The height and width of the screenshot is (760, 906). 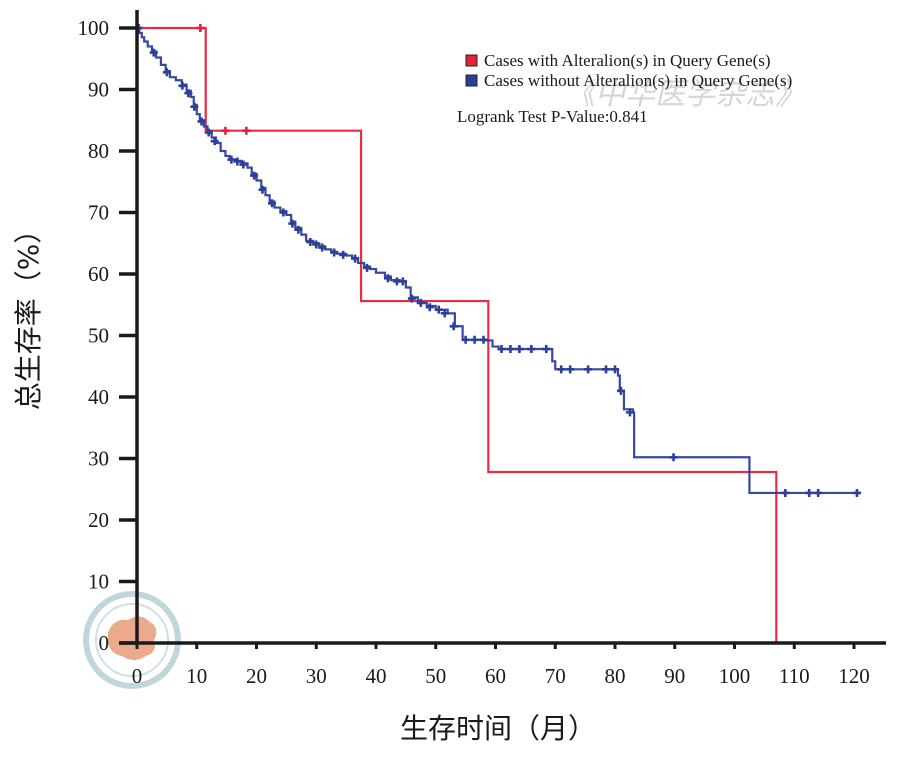 What do you see at coordinates (132, 640) in the screenshot?
I see `journal-emblem-icon` at bounding box center [132, 640].